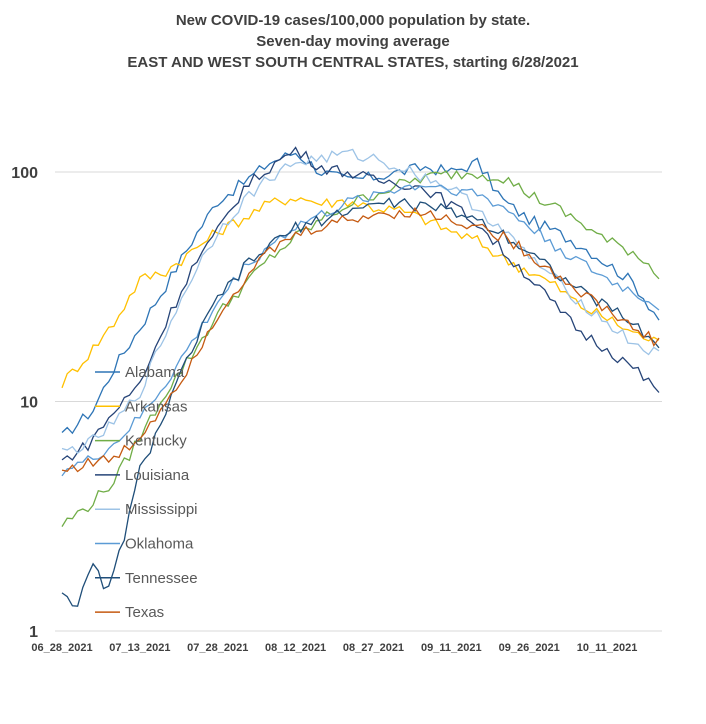 The width and height of the screenshot is (706, 724). I want to click on legend-label-tennessee: Tennessee, so click(161, 578).